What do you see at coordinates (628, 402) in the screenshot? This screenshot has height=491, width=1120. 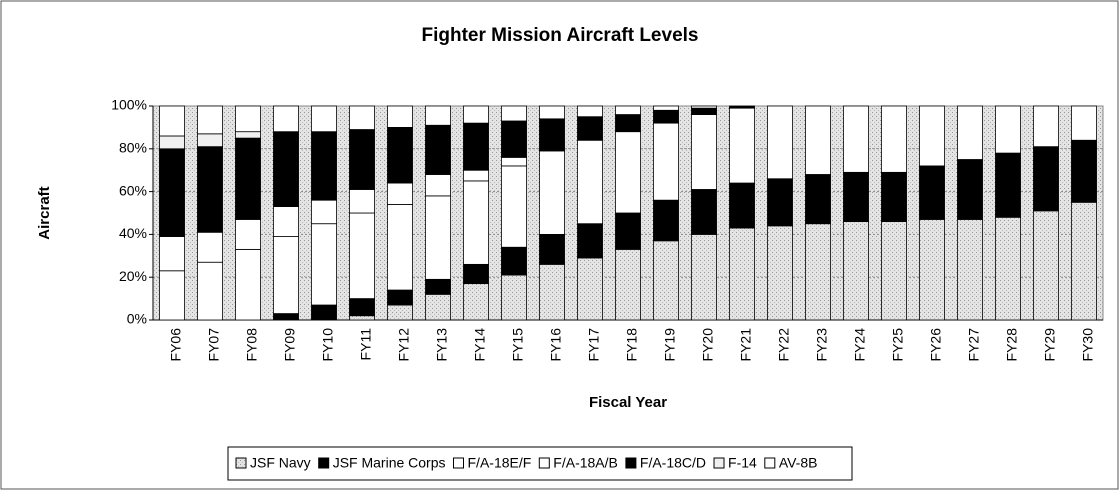 I see `x-axis-title: Fiscal Year` at bounding box center [628, 402].